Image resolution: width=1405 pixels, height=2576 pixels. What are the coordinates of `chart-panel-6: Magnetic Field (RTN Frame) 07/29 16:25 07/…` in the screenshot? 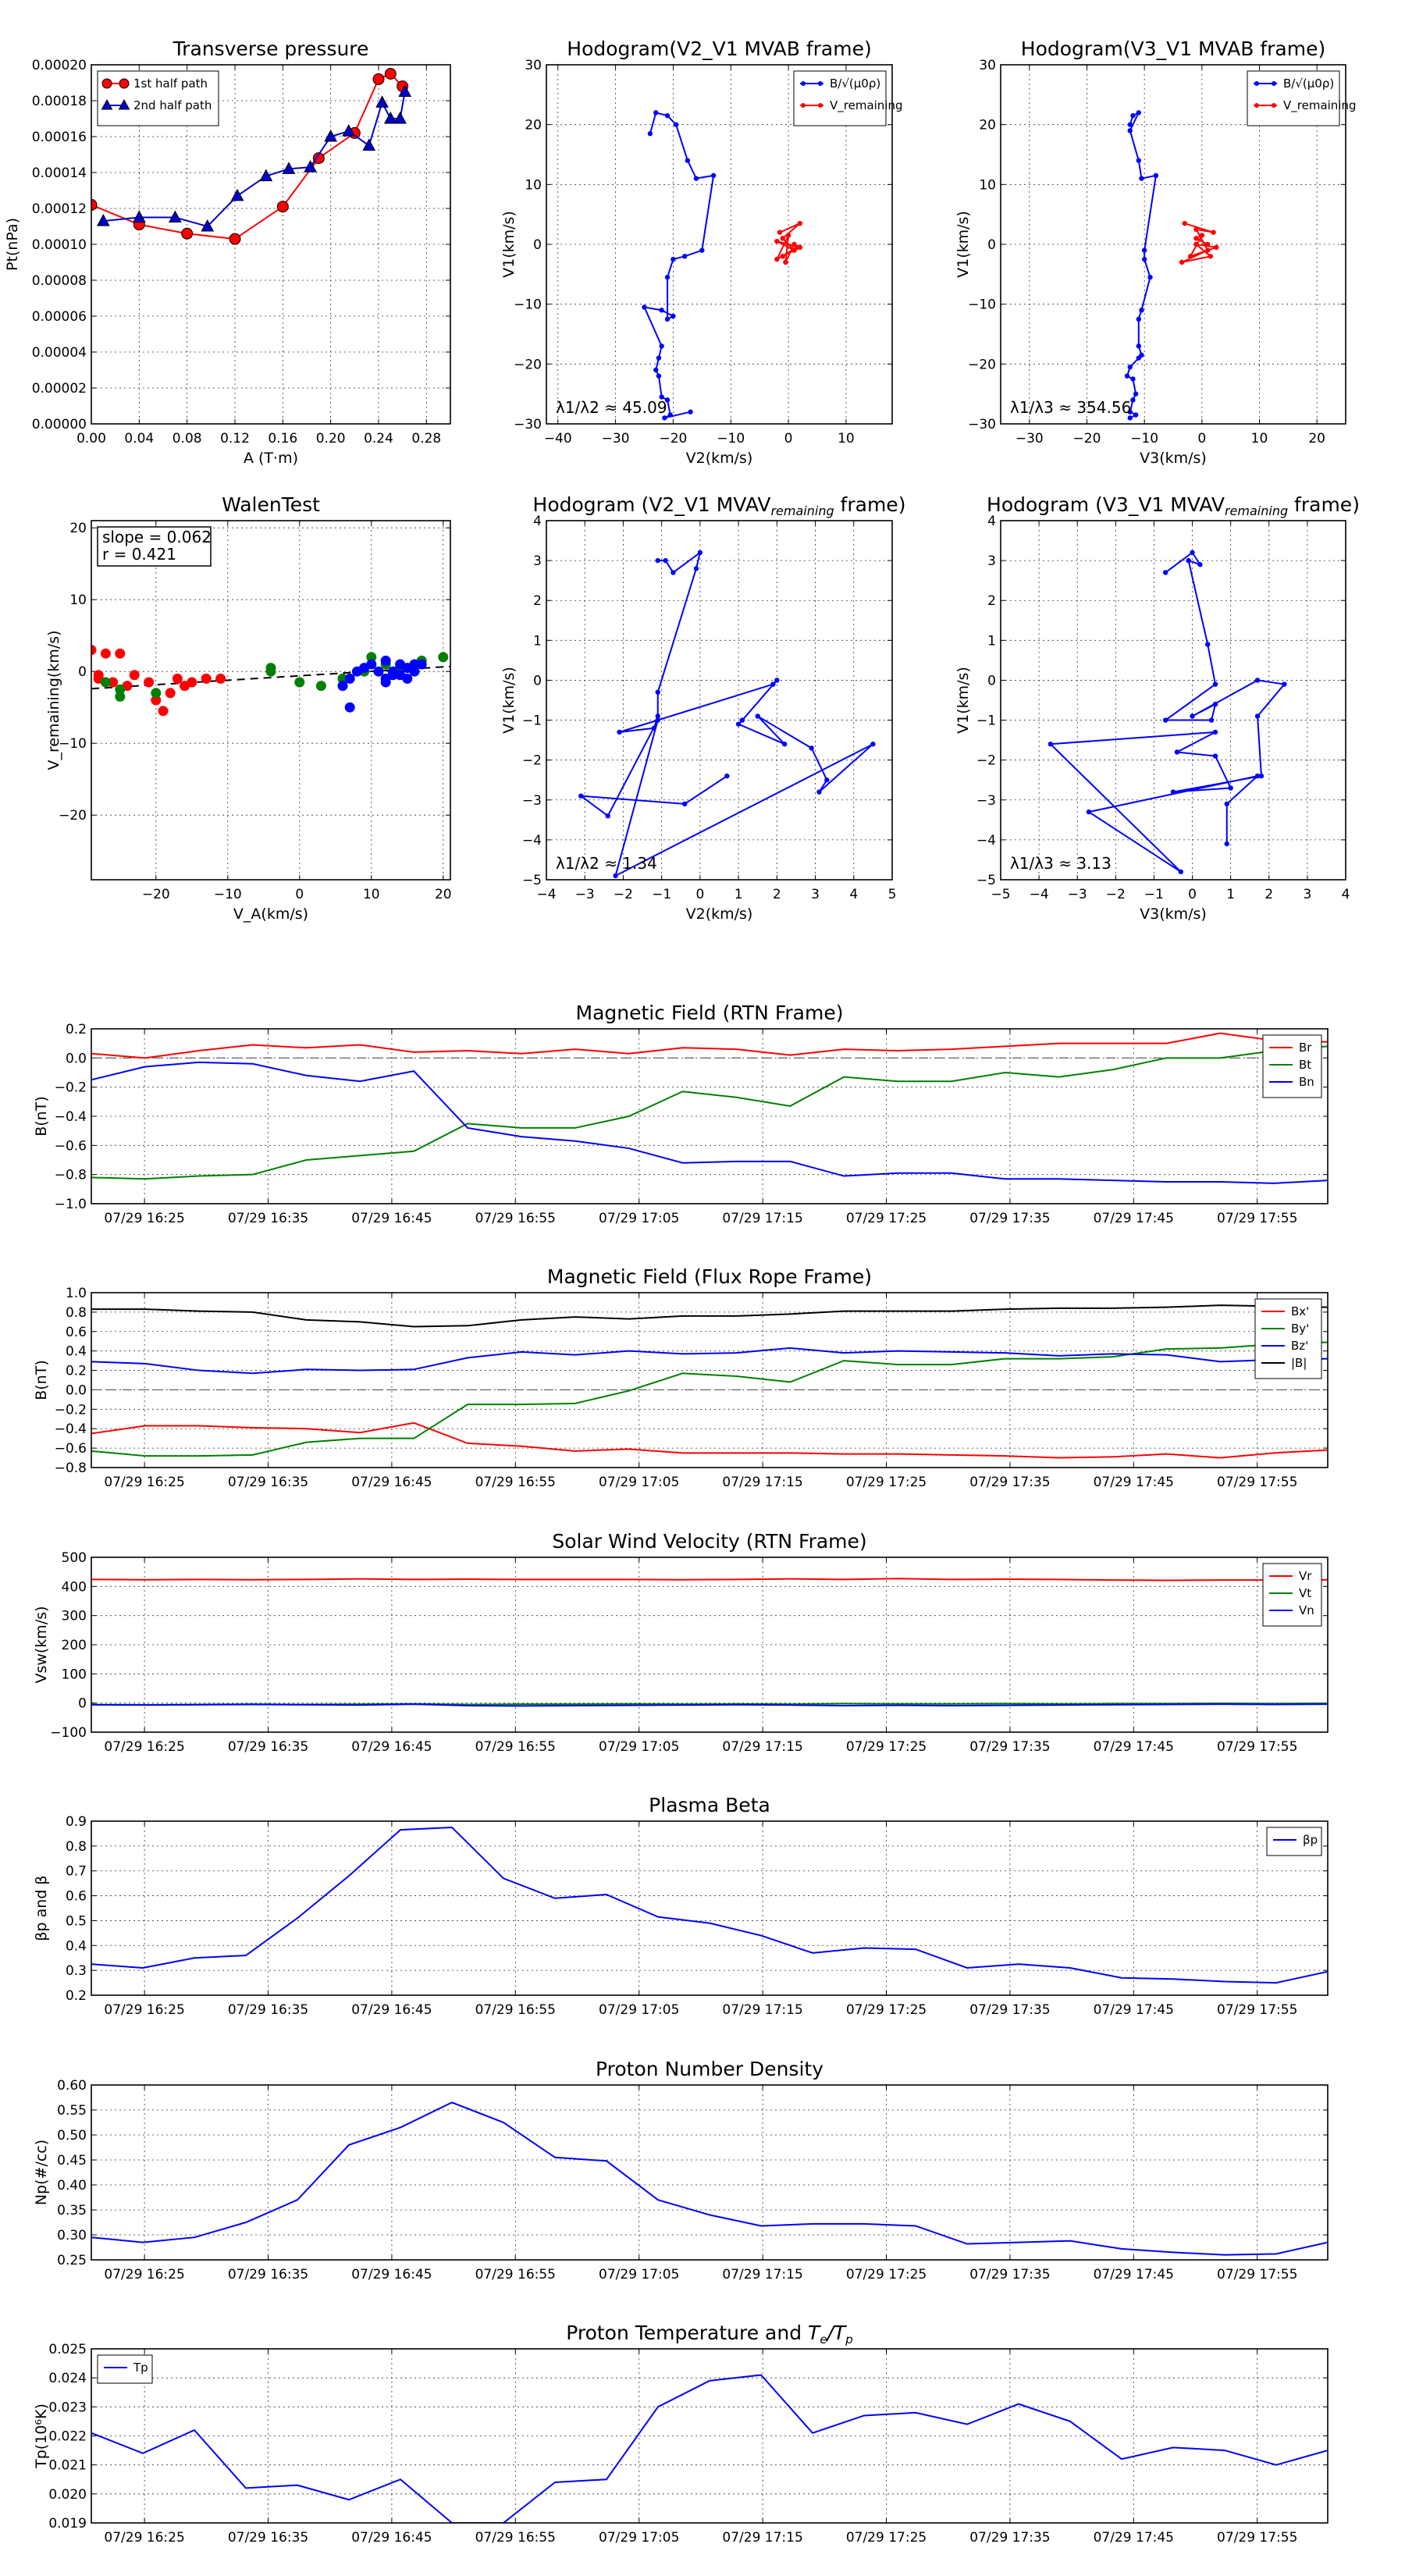 It's located at (681, 1114).